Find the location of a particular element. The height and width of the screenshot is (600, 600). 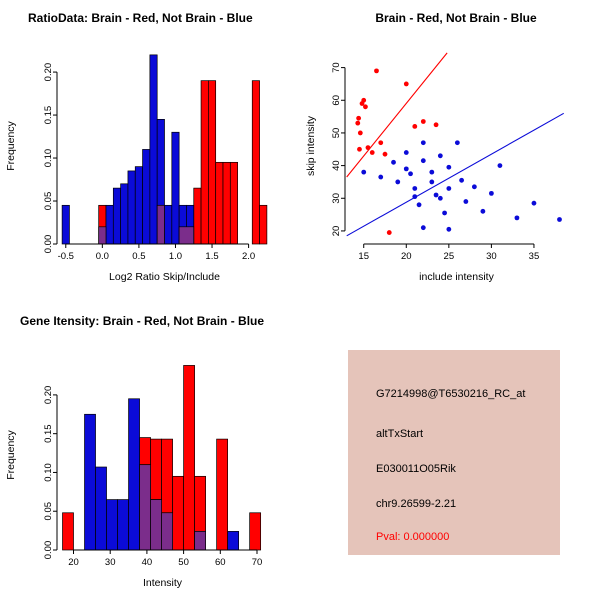

gene-symbol-text: E030011O05Rik is located at coordinates (416, 469).